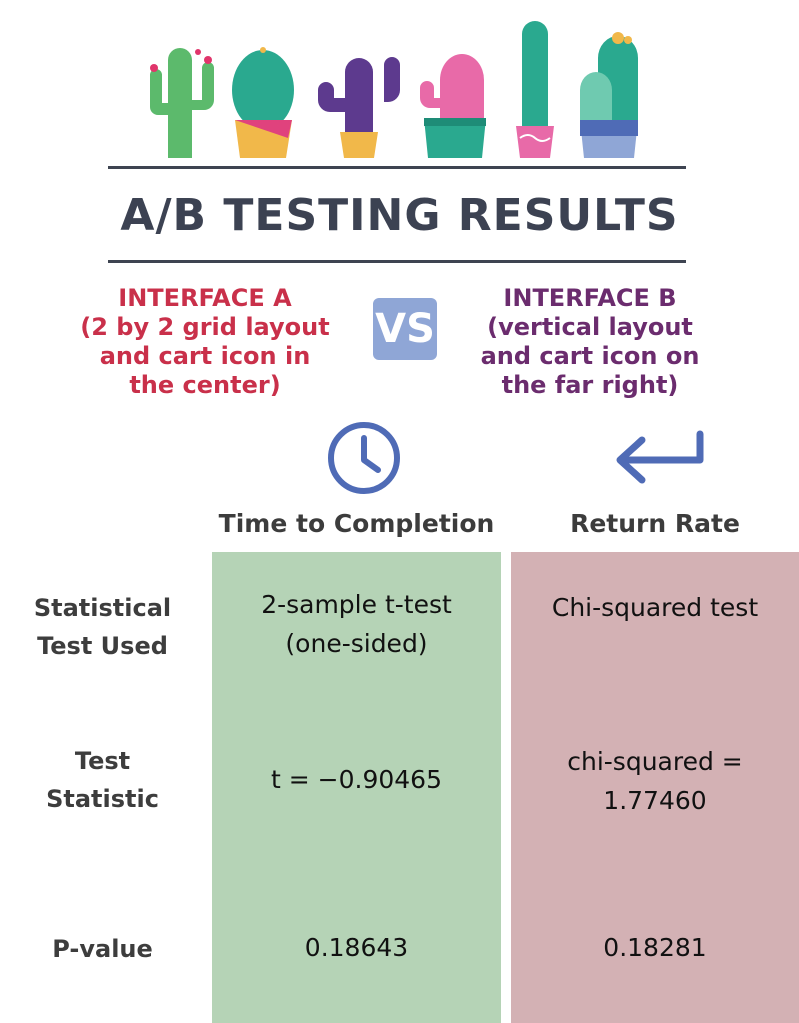  What do you see at coordinates (590, 385) in the screenshot?
I see `interface-b-desc-line: the far right)` at bounding box center [590, 385].